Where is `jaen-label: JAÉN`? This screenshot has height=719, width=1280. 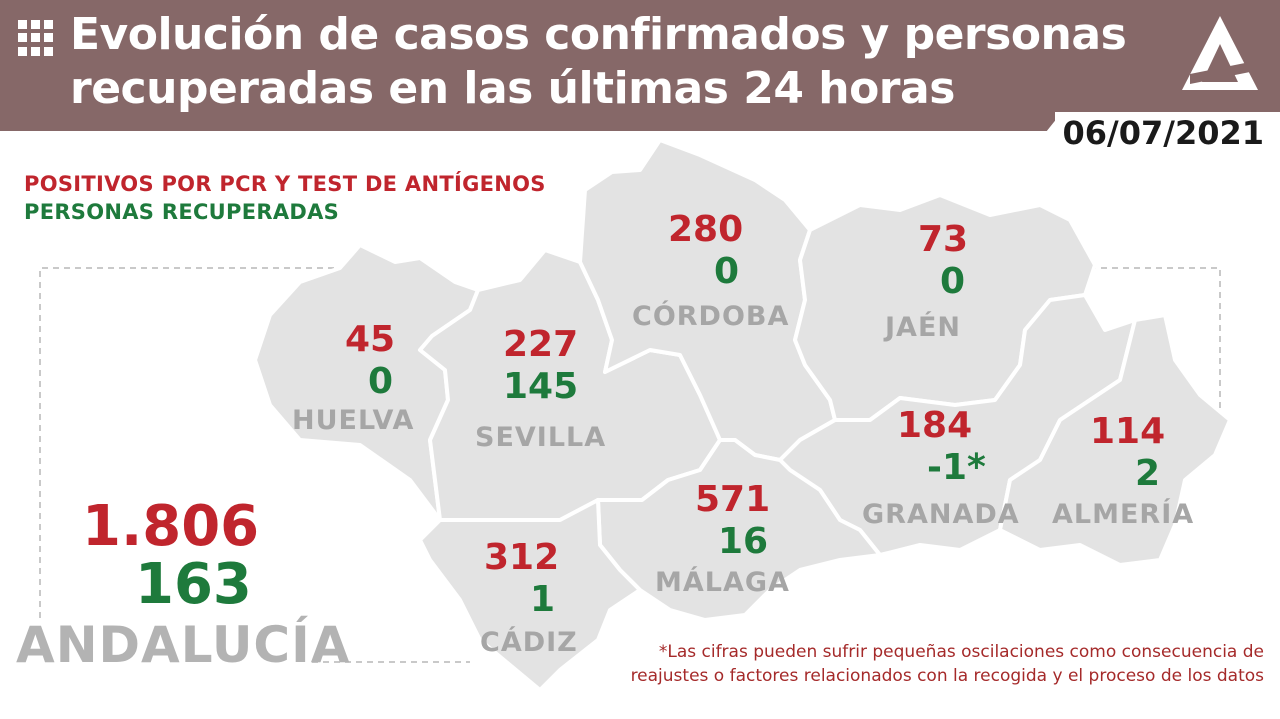 jaen-label: JAÉN is located at coordinates (923, 327).